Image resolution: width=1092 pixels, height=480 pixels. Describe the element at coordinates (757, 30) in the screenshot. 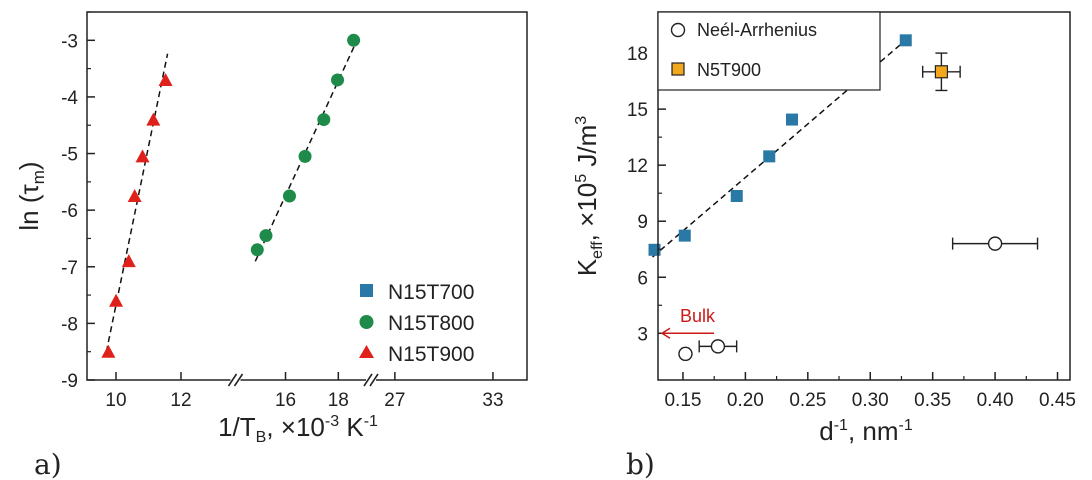

I see `legend-label-neel-arrhenius: Neél-Arrhenius` at that location.